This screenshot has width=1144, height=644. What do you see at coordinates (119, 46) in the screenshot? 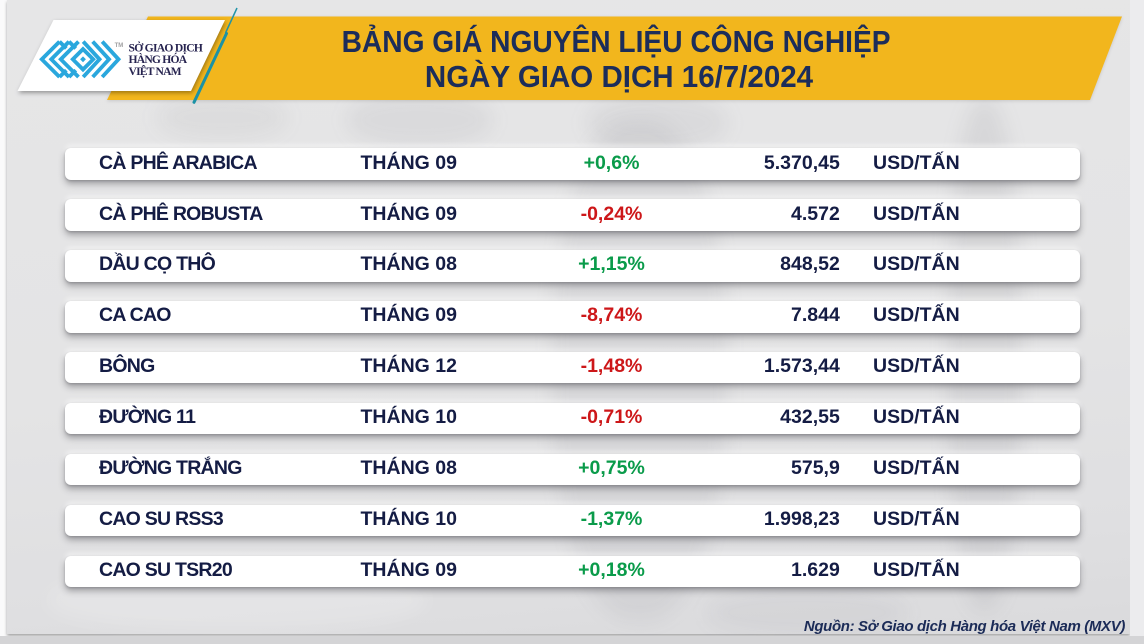
I see `svg-text: TM` at bounding box center [119, 46].